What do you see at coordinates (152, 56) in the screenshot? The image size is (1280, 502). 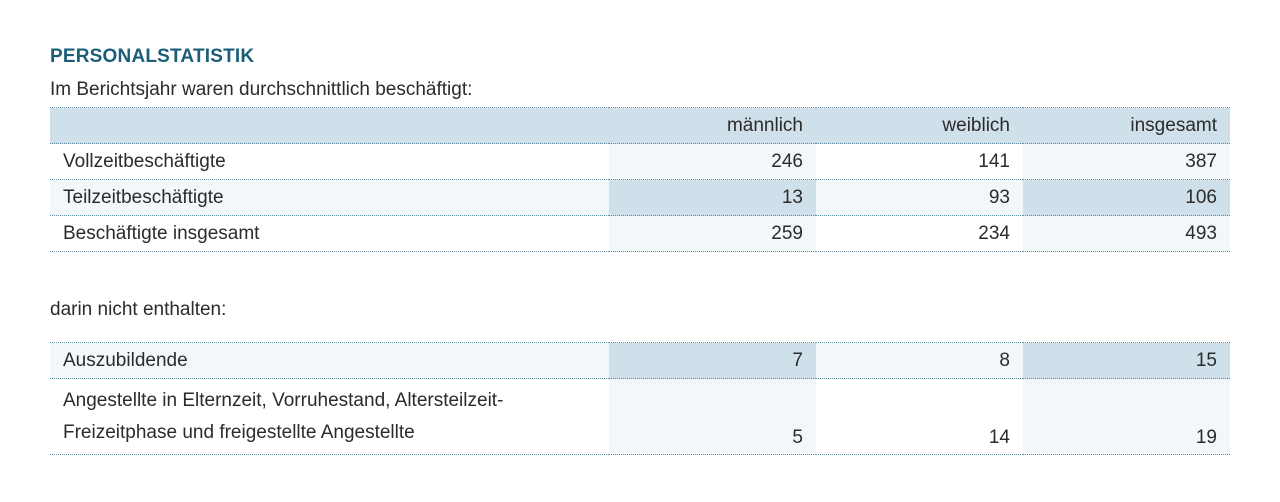 I see `page-title: PERSONALSTATISTIK` at bounding box center [152, 56].